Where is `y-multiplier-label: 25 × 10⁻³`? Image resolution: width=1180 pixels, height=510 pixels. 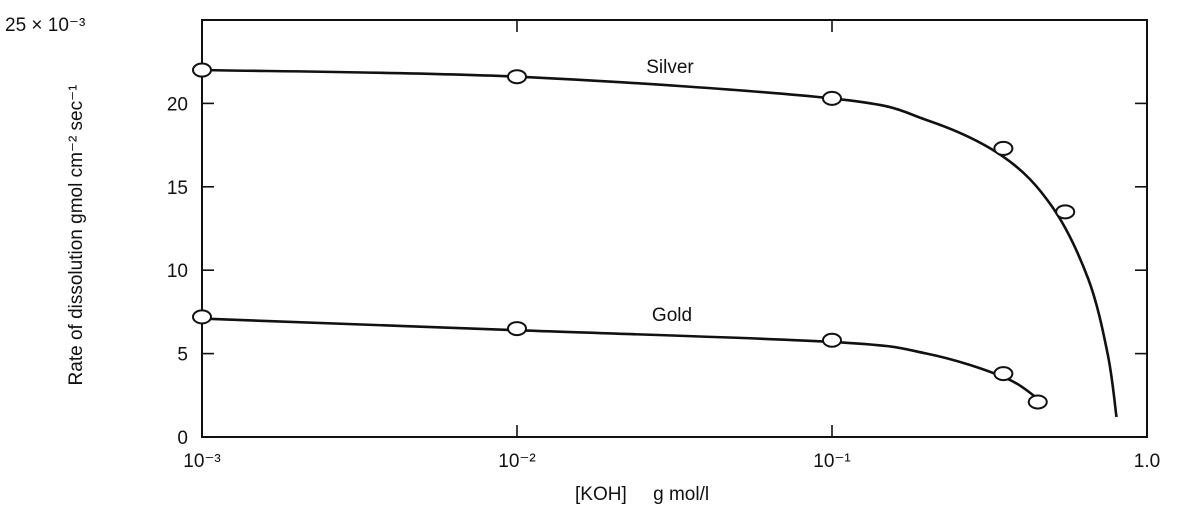
y-multiplier-label: 25 × 10⁻³ is located at coordinates (45, 25).